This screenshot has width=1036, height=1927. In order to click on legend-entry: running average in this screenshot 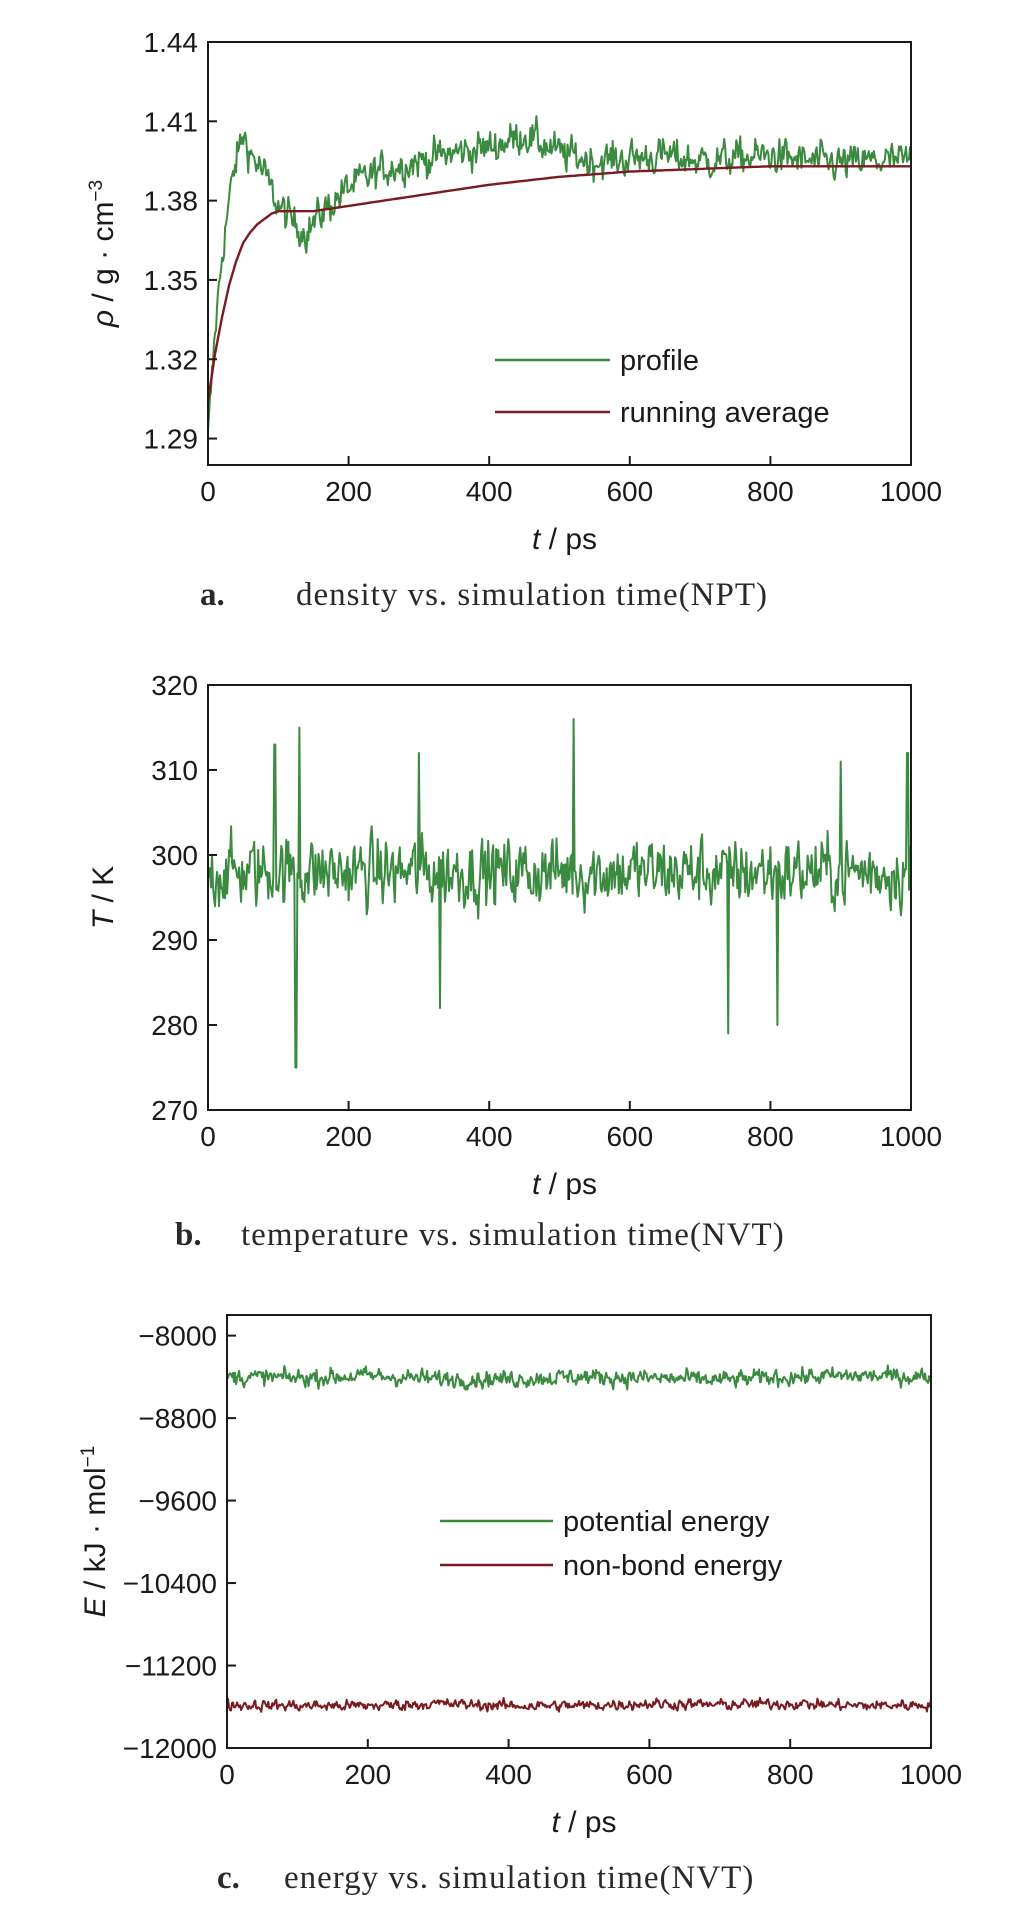, I will do `click(725, 413)`.